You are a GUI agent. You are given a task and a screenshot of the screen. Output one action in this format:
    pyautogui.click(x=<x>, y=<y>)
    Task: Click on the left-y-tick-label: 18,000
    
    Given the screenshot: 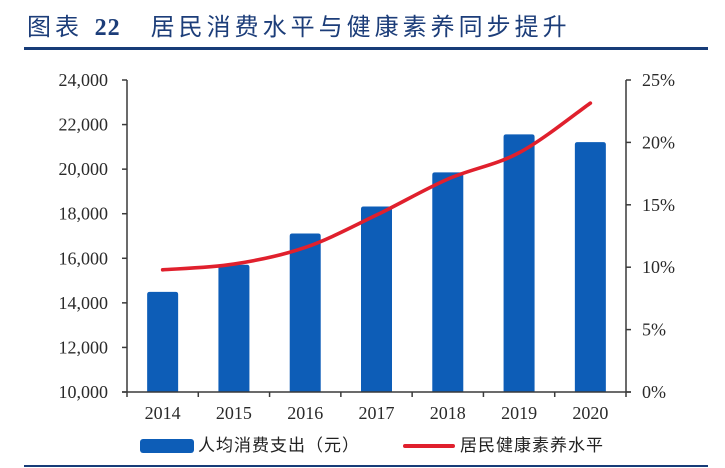 What is the action you would take?
    pyautogui.click(x=84, y=214)
    